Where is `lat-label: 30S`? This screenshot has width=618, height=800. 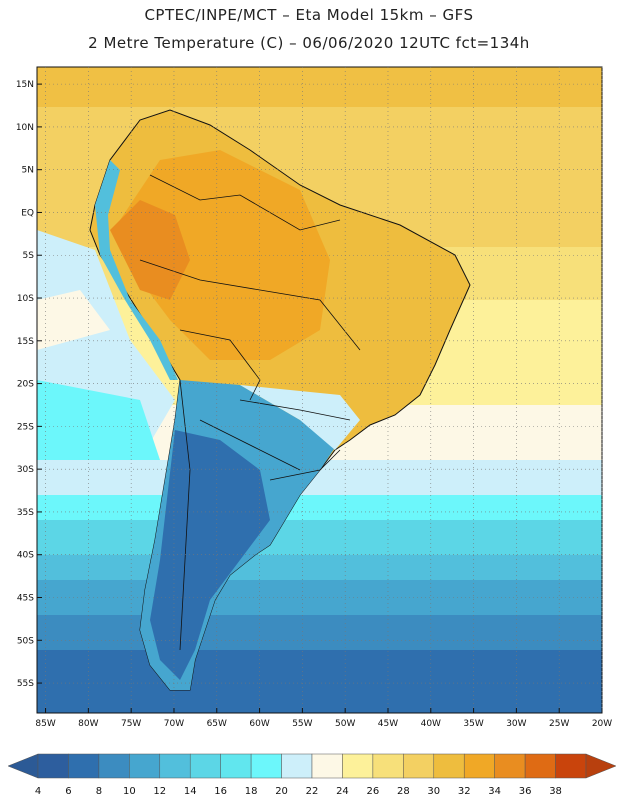 lat-label: 30S is located at coordinates (25, 470).